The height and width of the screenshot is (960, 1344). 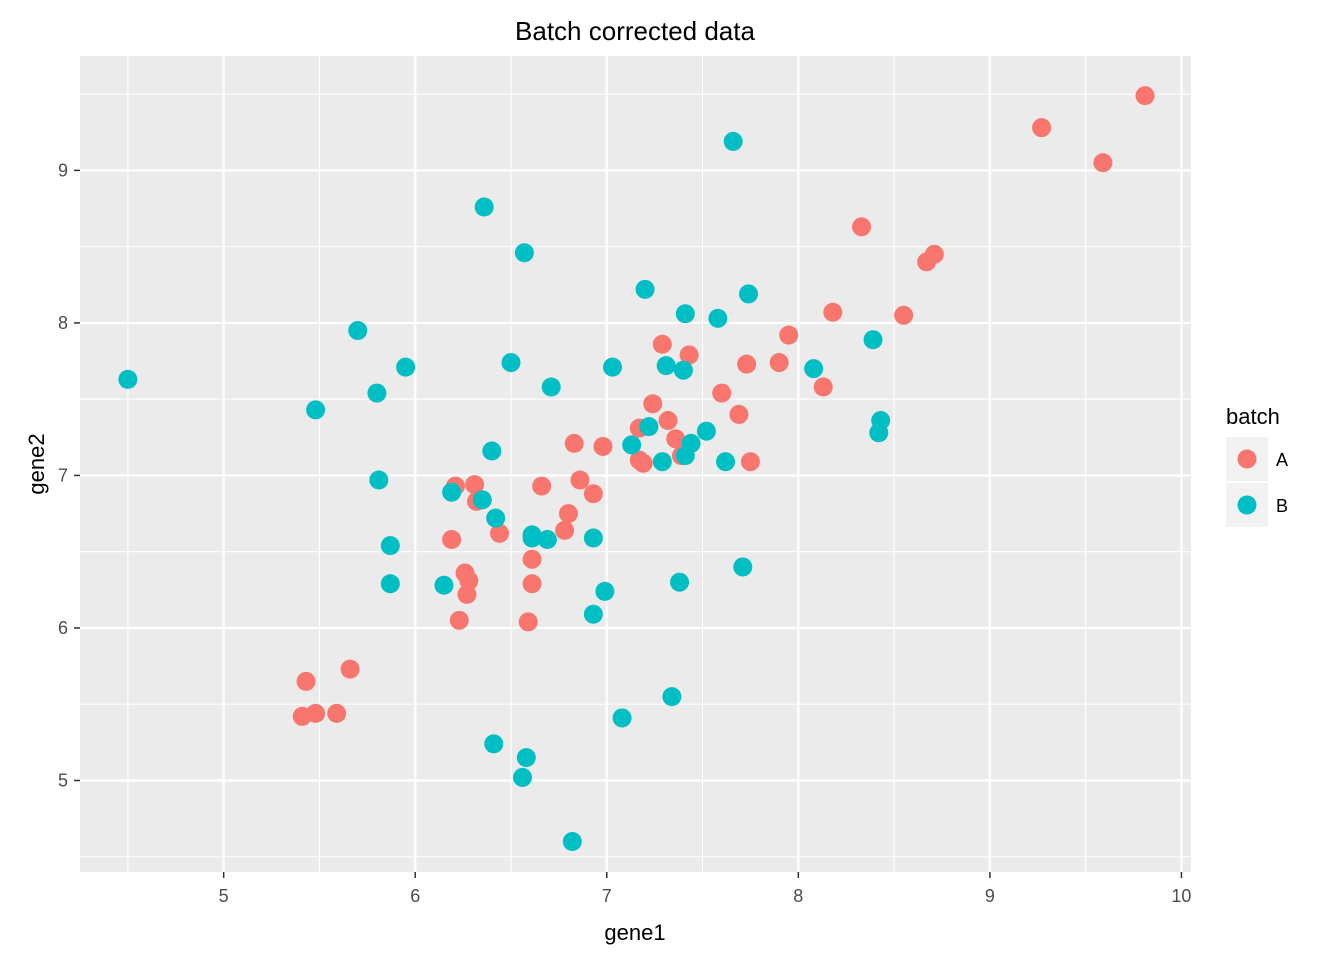 I want to click on y-axis: 5 6 7 8 9, so click(x=69, y=475).